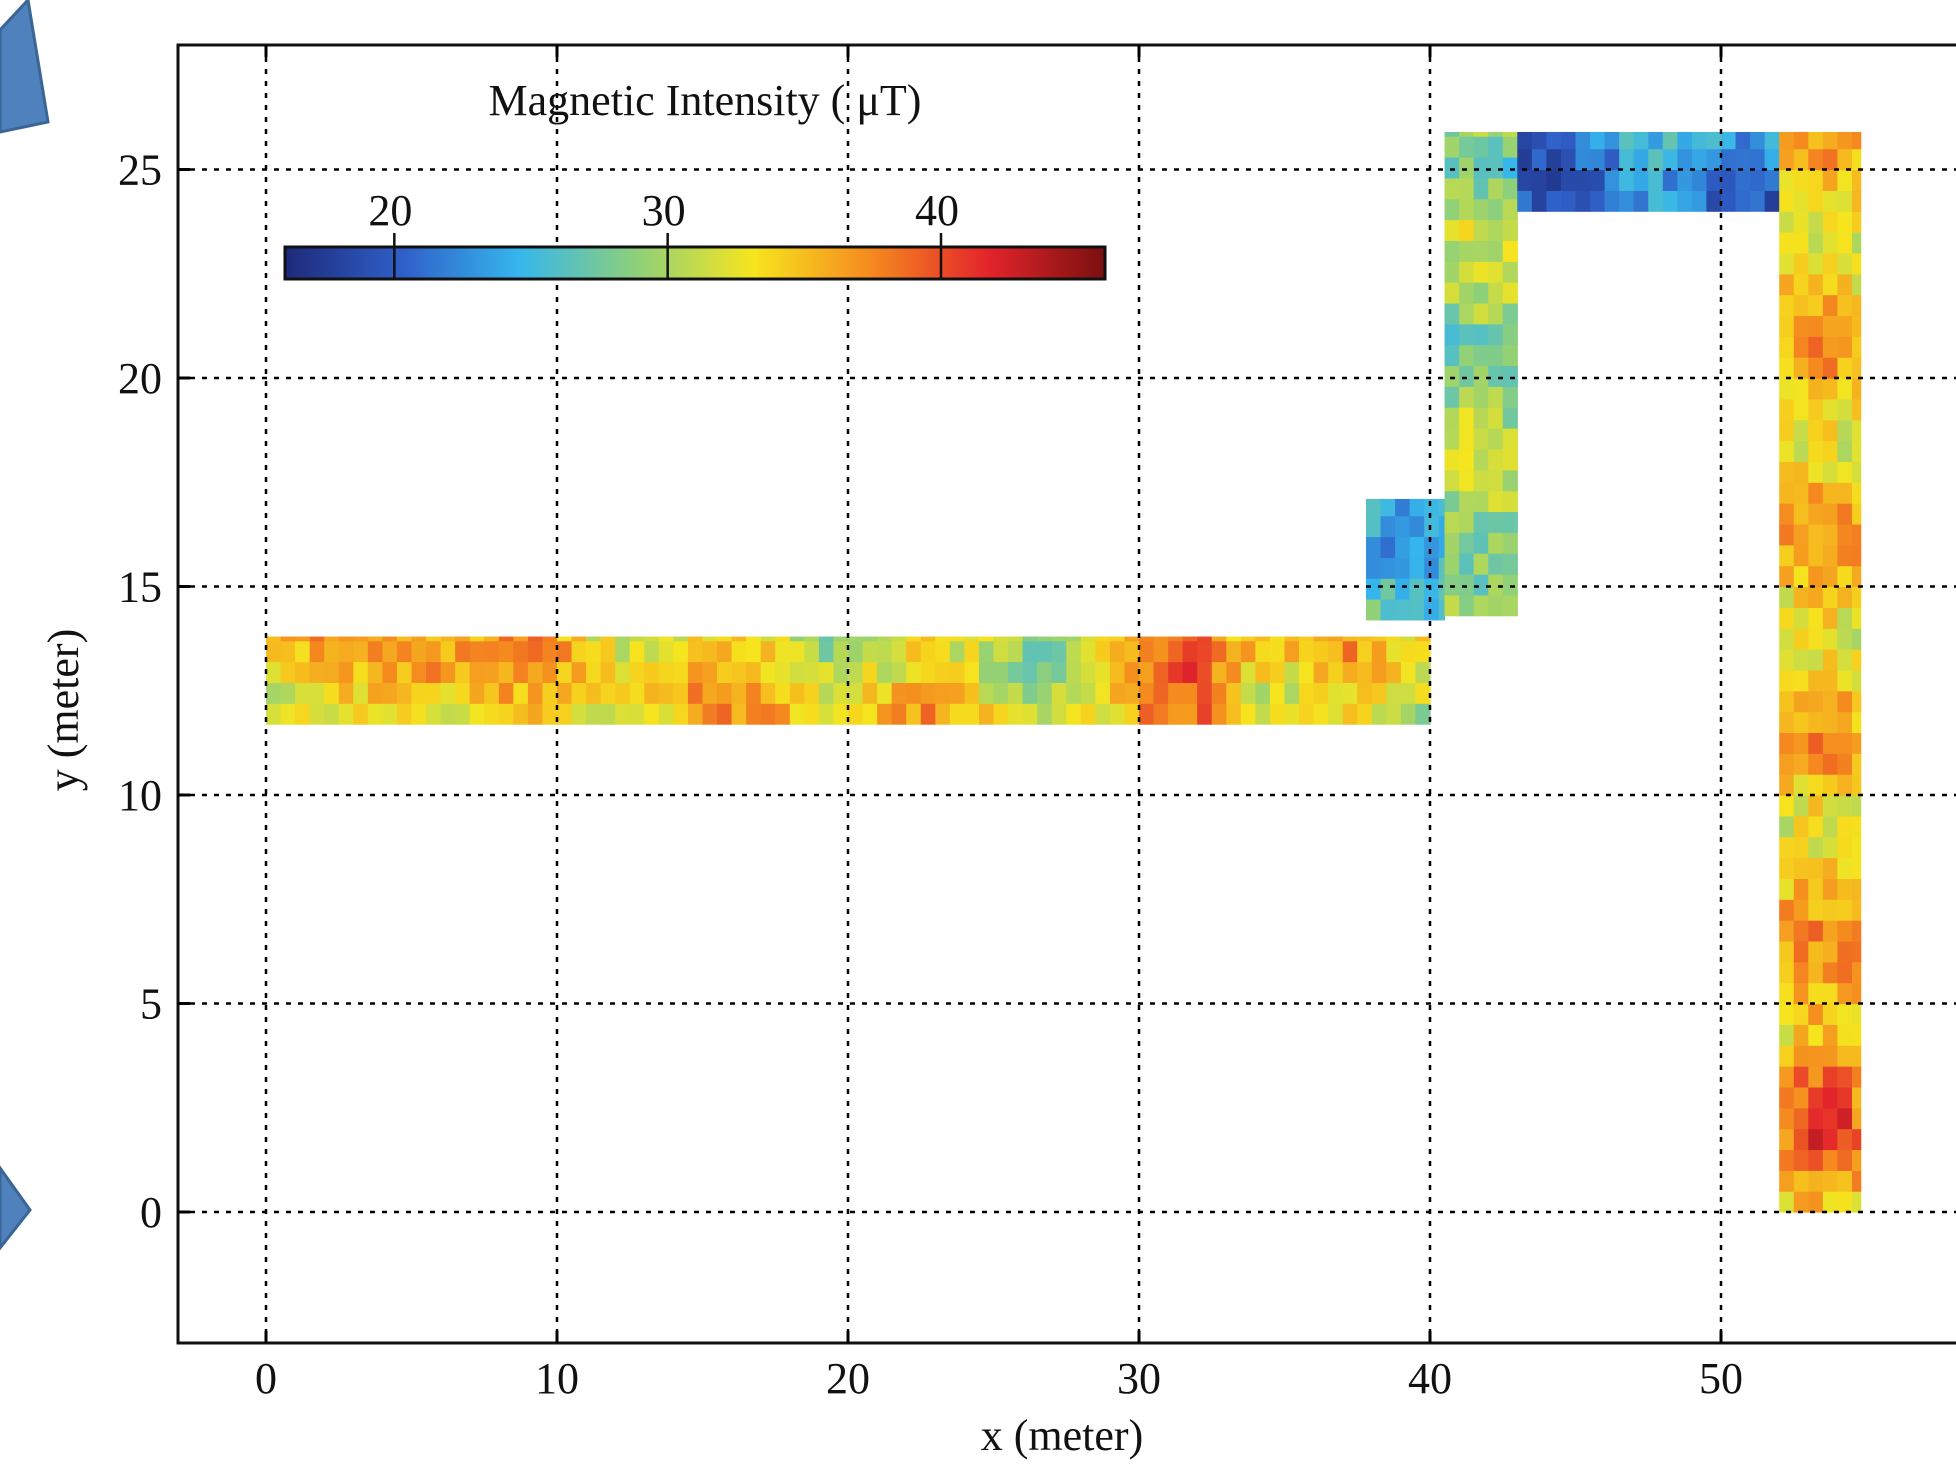 The height and width of the screenshot is (1469, 1956). Describe the element at coordinates (25, 625) in the screenshot. I see `decorative-arrows` at that location.